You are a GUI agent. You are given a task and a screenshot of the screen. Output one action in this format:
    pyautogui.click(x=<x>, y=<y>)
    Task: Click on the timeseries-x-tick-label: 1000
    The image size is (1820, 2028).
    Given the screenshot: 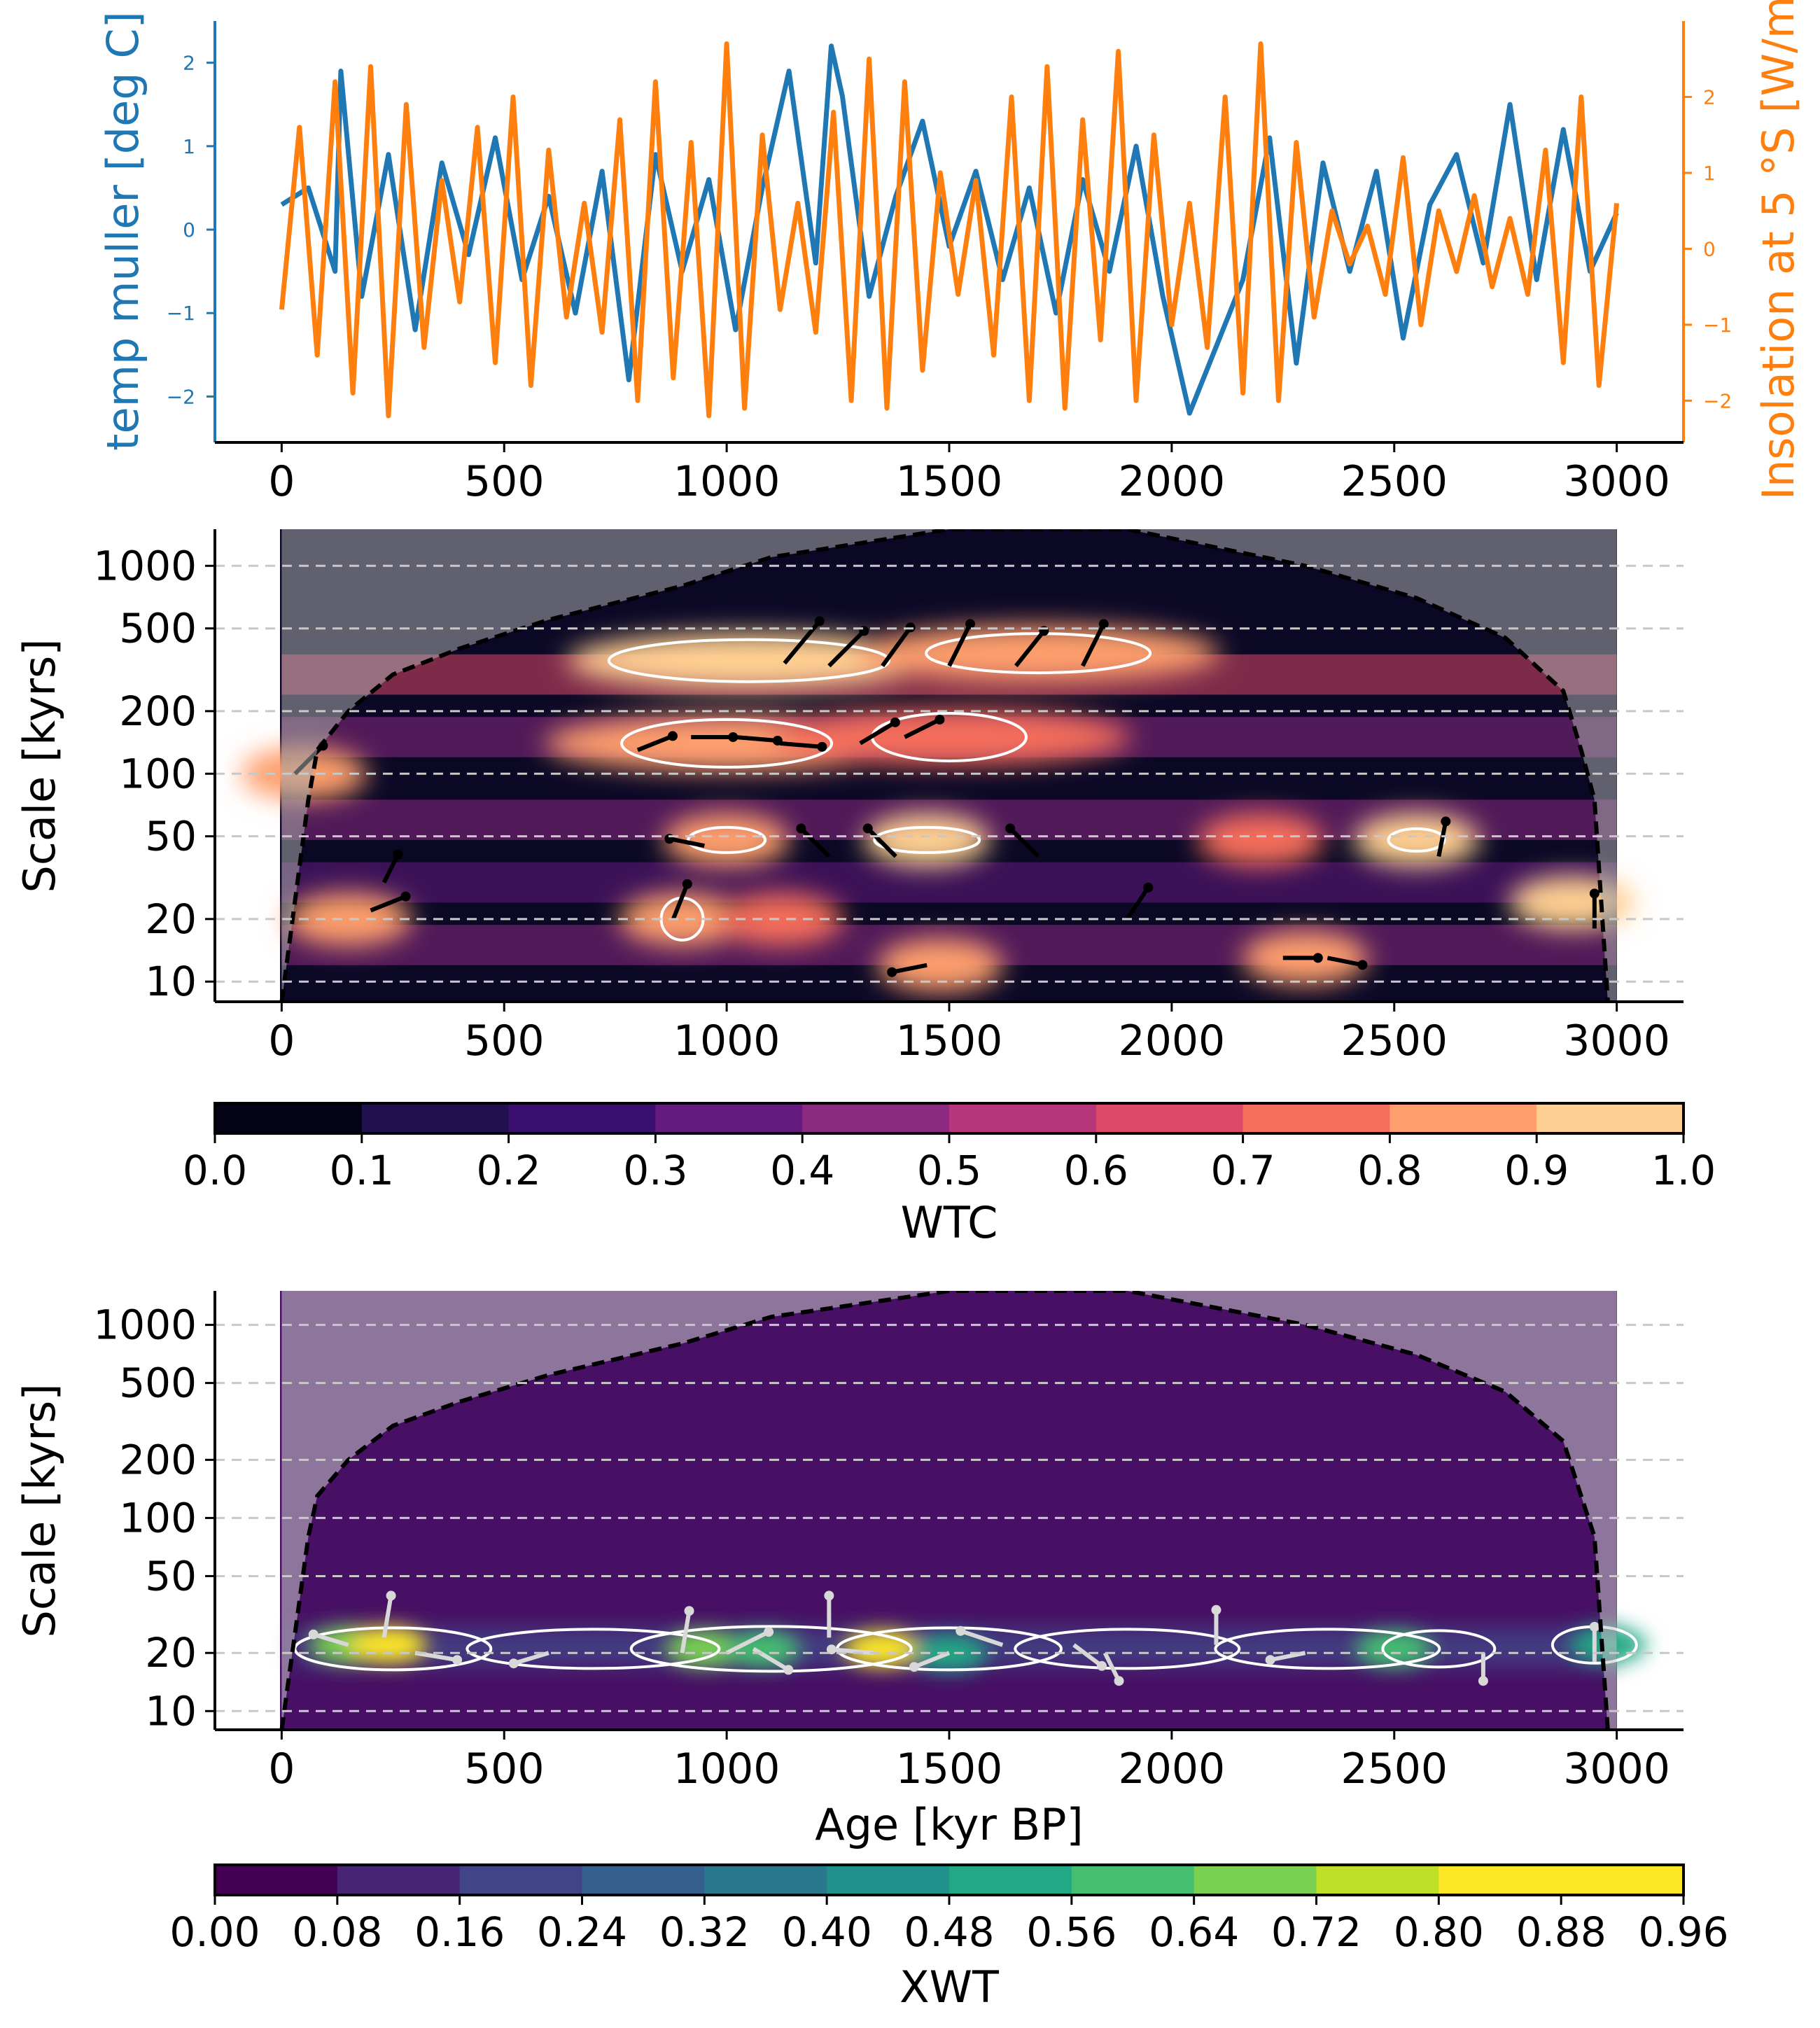 What is the action you would take?
    pyautogui.click(x=726, y=481)
    